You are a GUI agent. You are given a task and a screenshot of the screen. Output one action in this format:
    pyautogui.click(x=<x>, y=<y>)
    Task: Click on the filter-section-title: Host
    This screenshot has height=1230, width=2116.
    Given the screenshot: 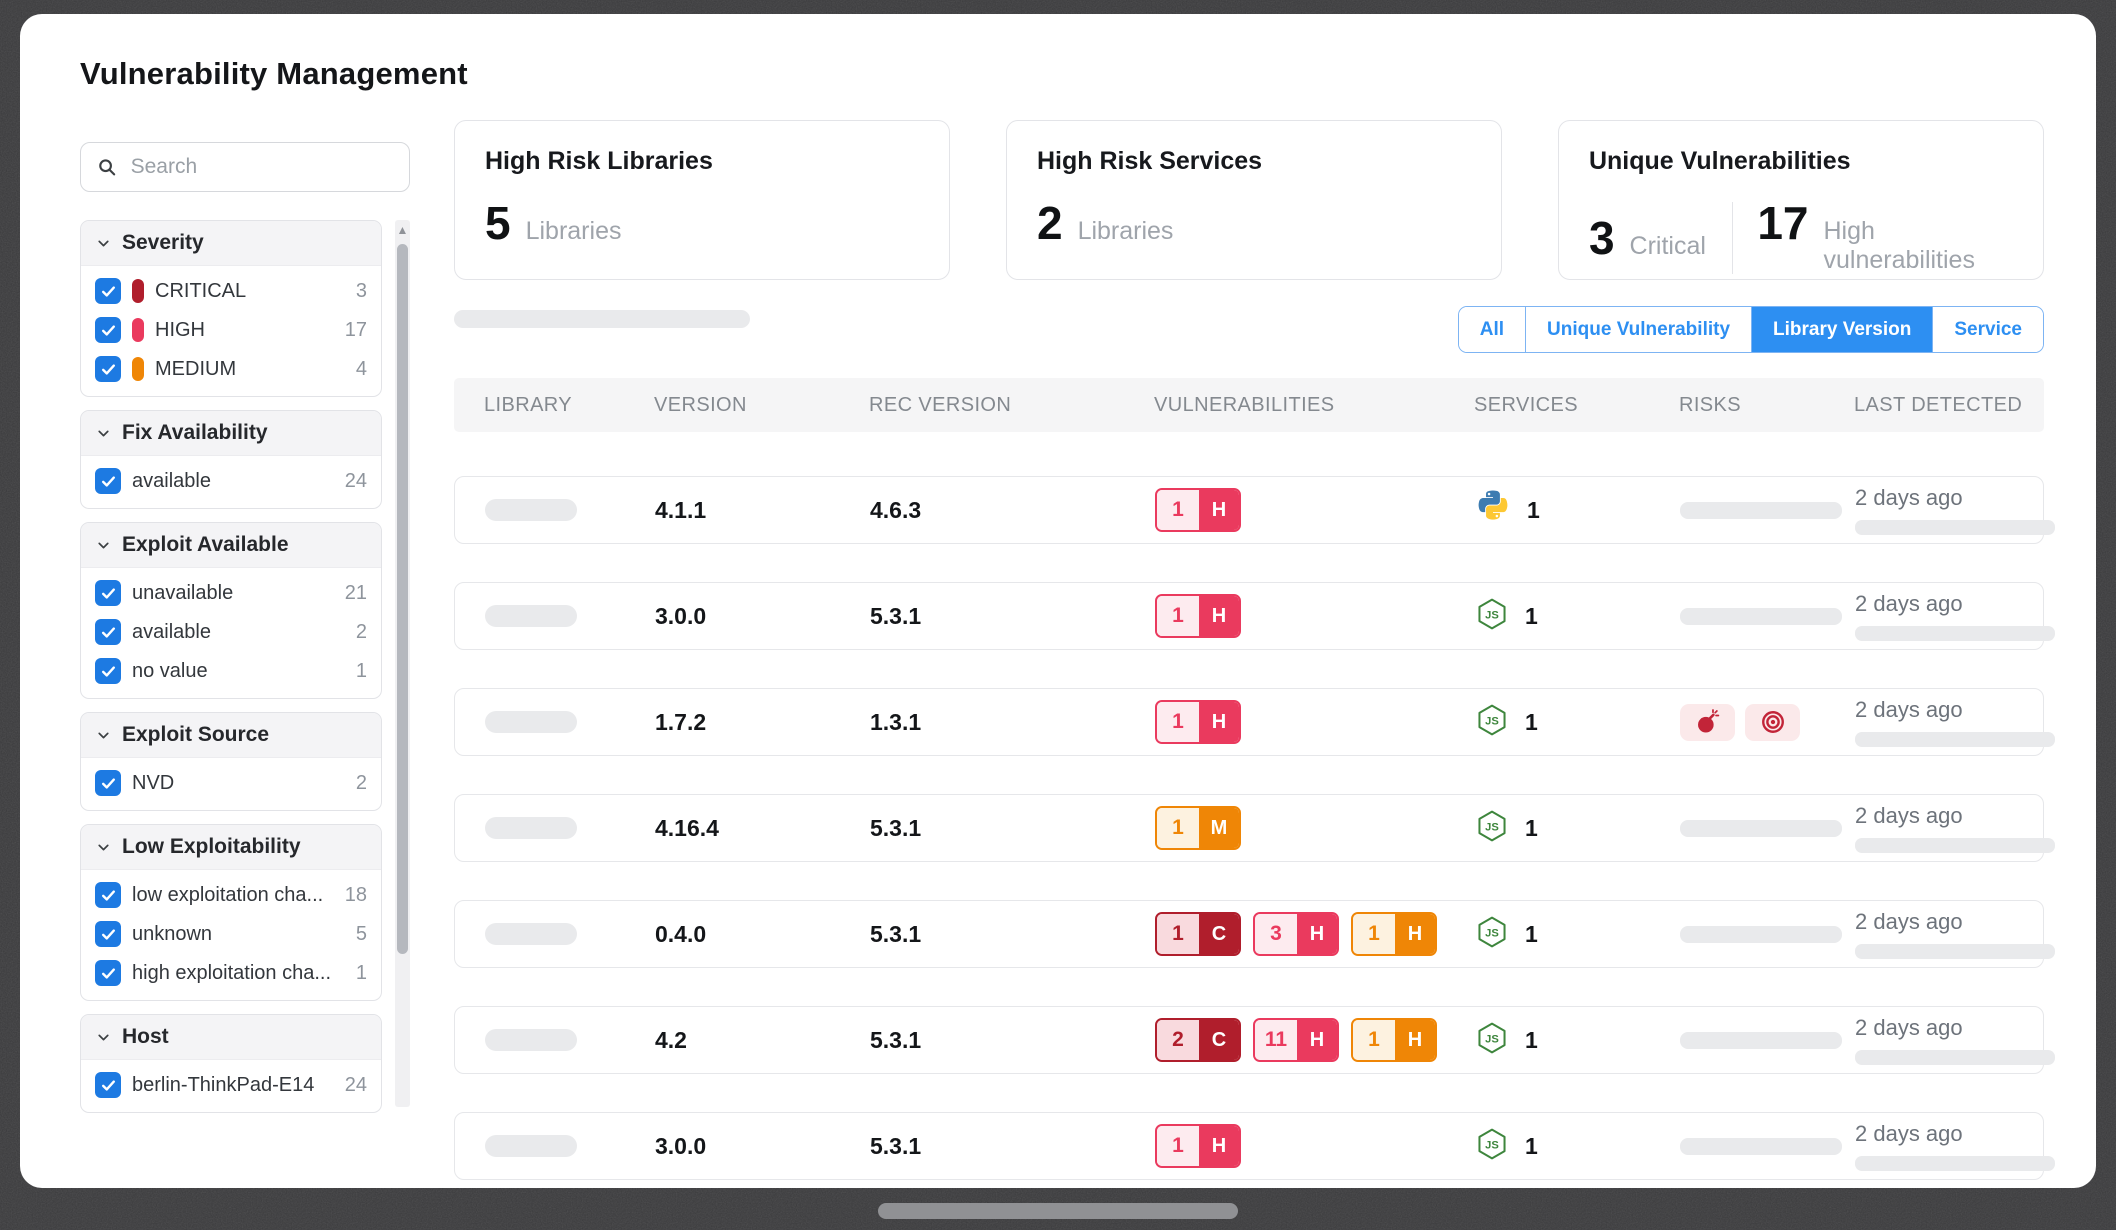 What is the action you would take?
    pyautogui.click(x=145, y=1036)
    